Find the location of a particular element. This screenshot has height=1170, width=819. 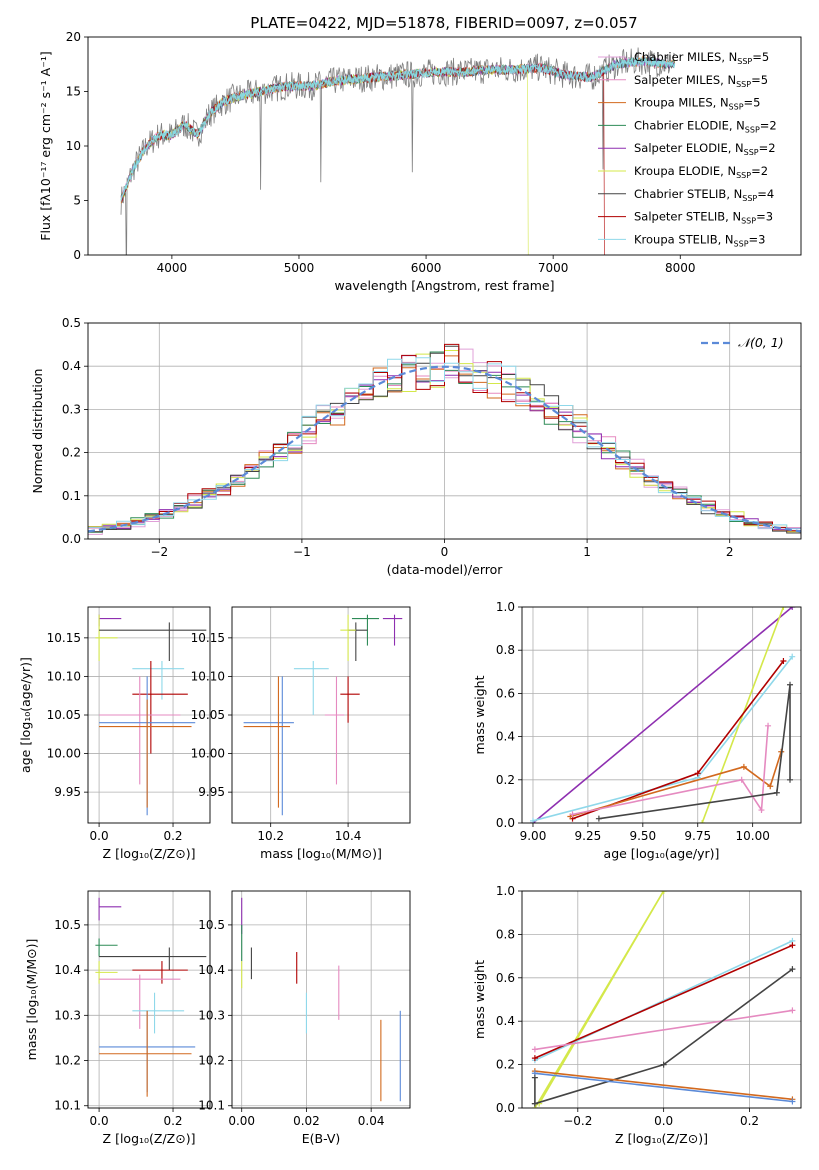

x-tick-label: 0.02 is located at coordinates (306, 1121).